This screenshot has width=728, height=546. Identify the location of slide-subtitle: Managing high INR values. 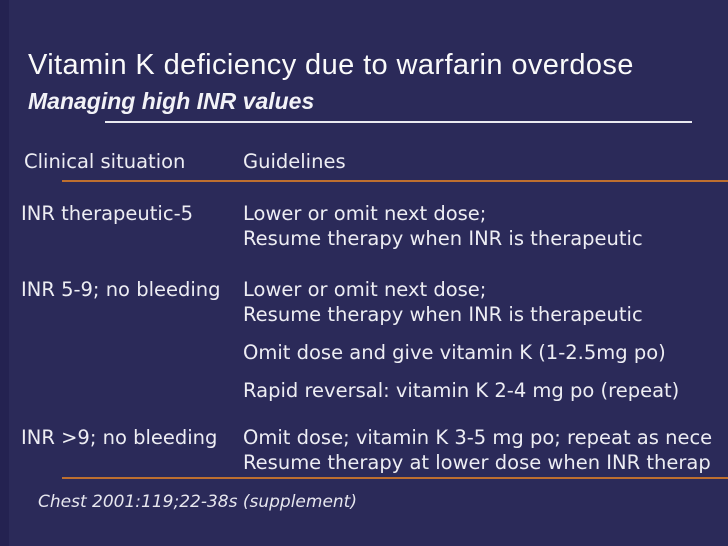
(171, 101).